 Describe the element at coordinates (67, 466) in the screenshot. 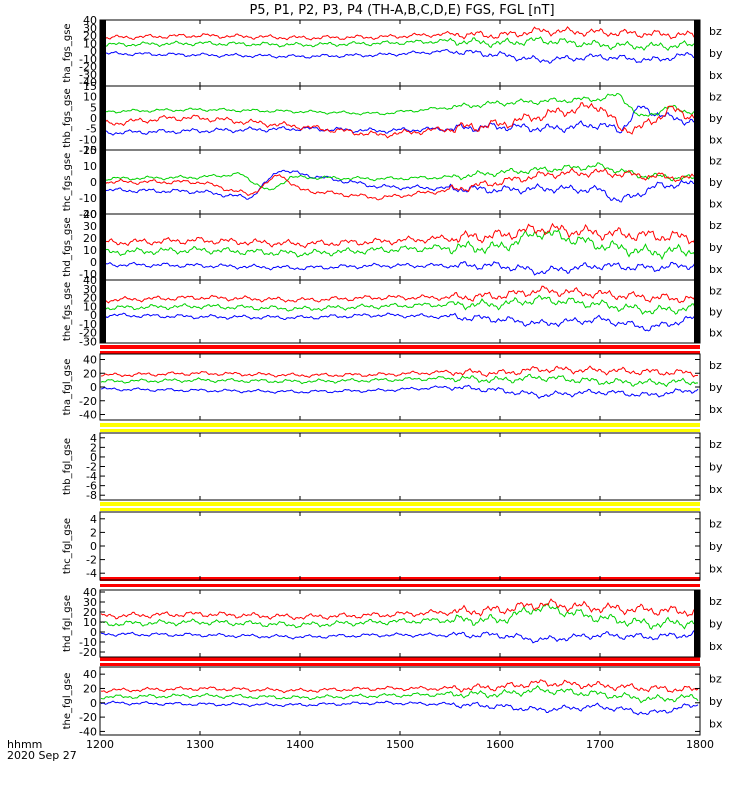

I see `y-axis-label: thb_fgl_gse` at that location.